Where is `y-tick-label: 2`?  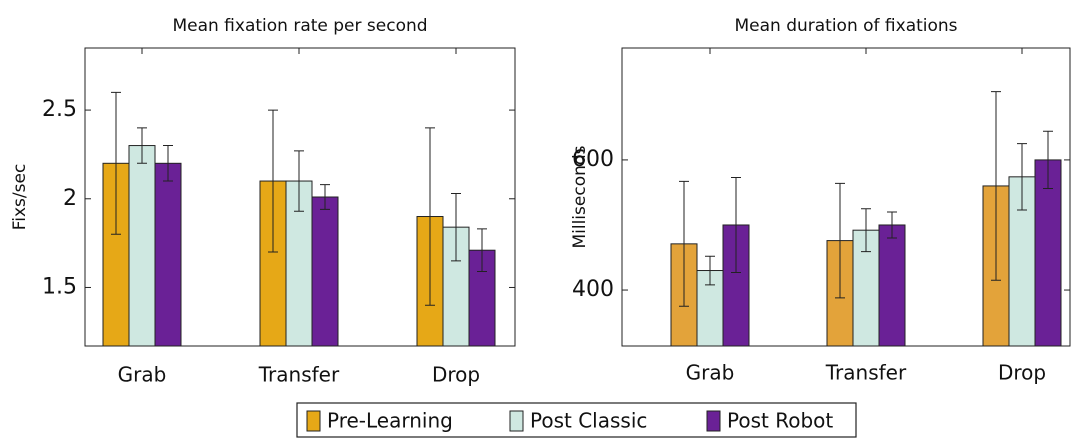
y-tick-label: 2 is located at coordinates (70, 198).